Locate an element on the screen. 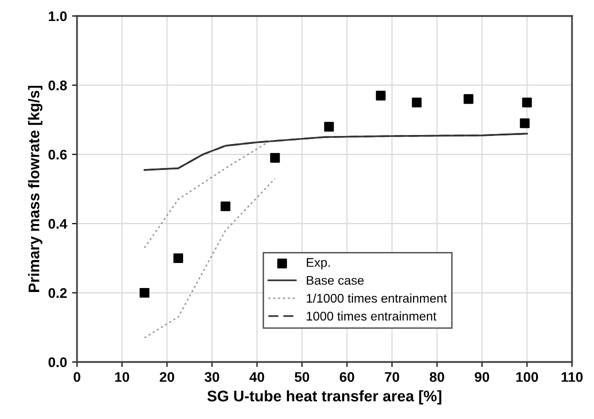 The width and height of the screenshot is (594, 419). x-tick-label: 10 is located at coordinates (122, 377).